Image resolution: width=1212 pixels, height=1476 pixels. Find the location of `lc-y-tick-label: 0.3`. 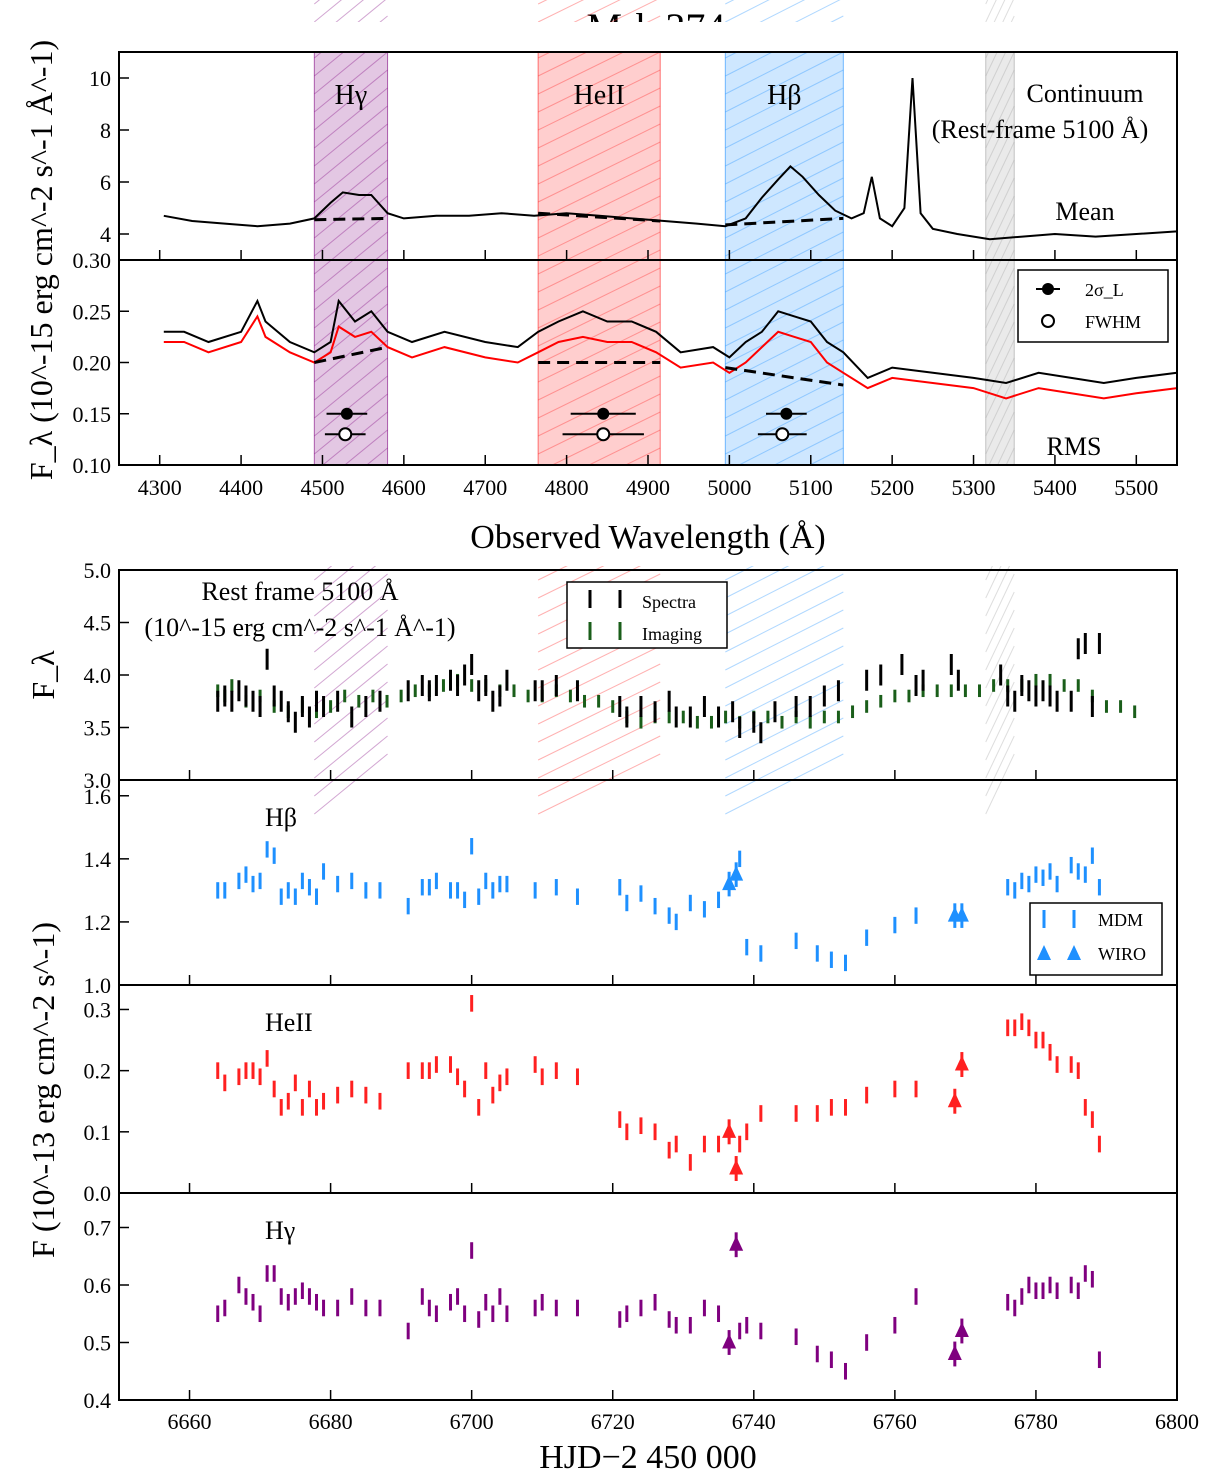

lc-y-tick-label: 0.3 is located at coordinates (98, 1009).